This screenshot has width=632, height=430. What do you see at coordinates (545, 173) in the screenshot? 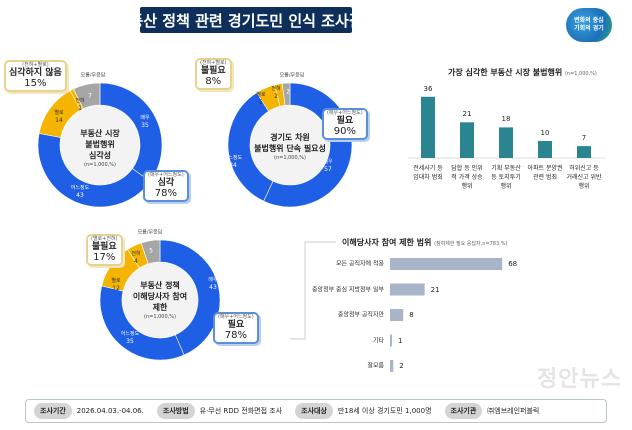
I see `bar-category-label: 아파트 분양권 관련 범죄` at bounding box center [545, 173].